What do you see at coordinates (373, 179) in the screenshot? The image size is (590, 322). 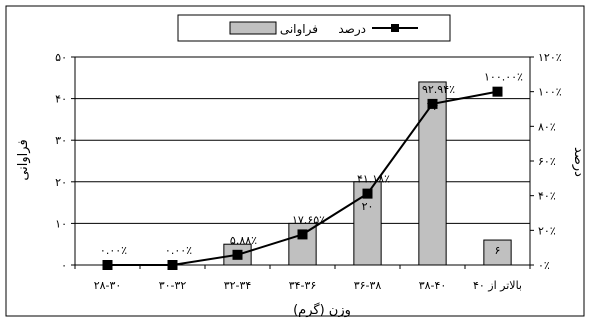 I see `percent-label: ۴۱.۱۸٪` at bounding box center [373, 179].